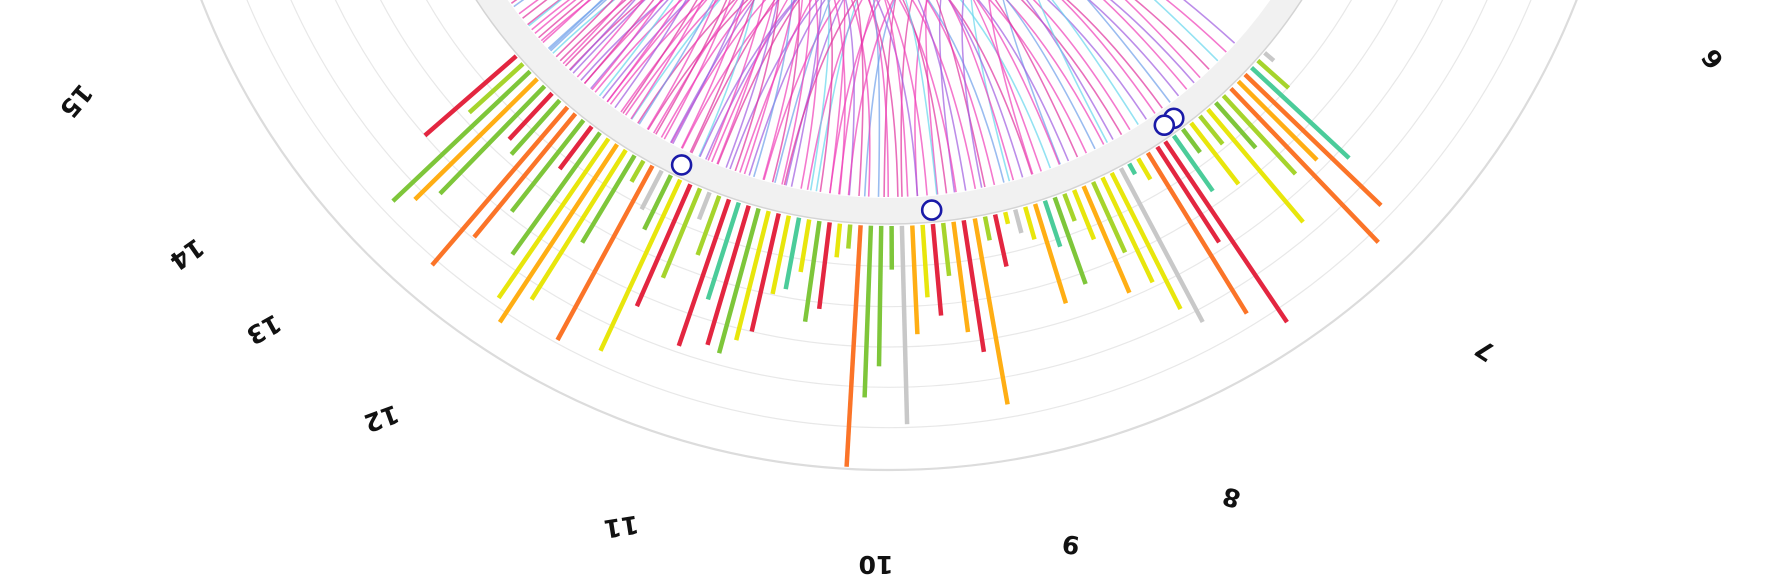 This screenshot has height=584, width=1782. Describe the element at coordinates (186, 254) in the screenshot. I see `chromosome-label-14: 14` at that location.